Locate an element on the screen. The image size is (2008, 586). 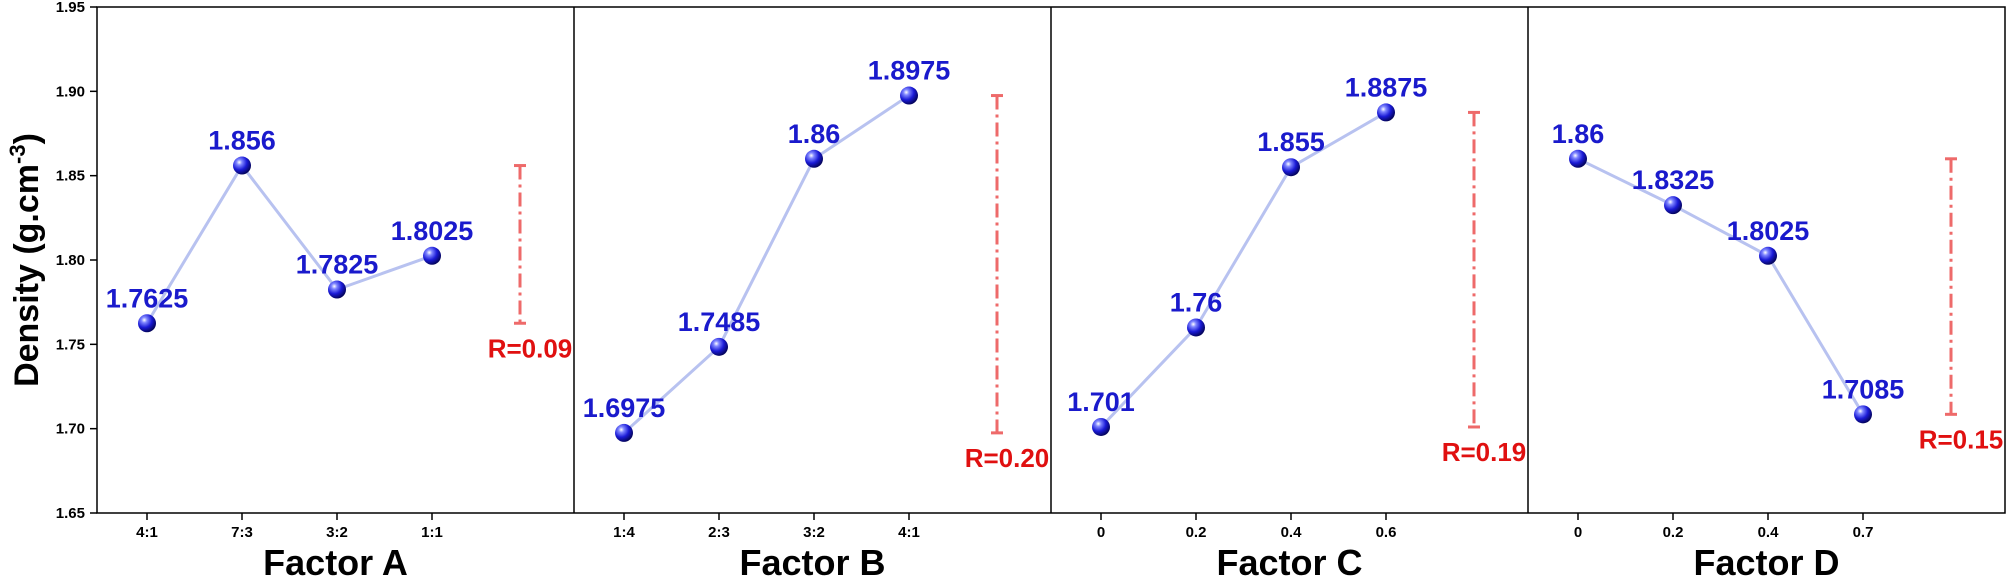
factor-b-data-label: 1.7485 is located at coordinates (719, 322).